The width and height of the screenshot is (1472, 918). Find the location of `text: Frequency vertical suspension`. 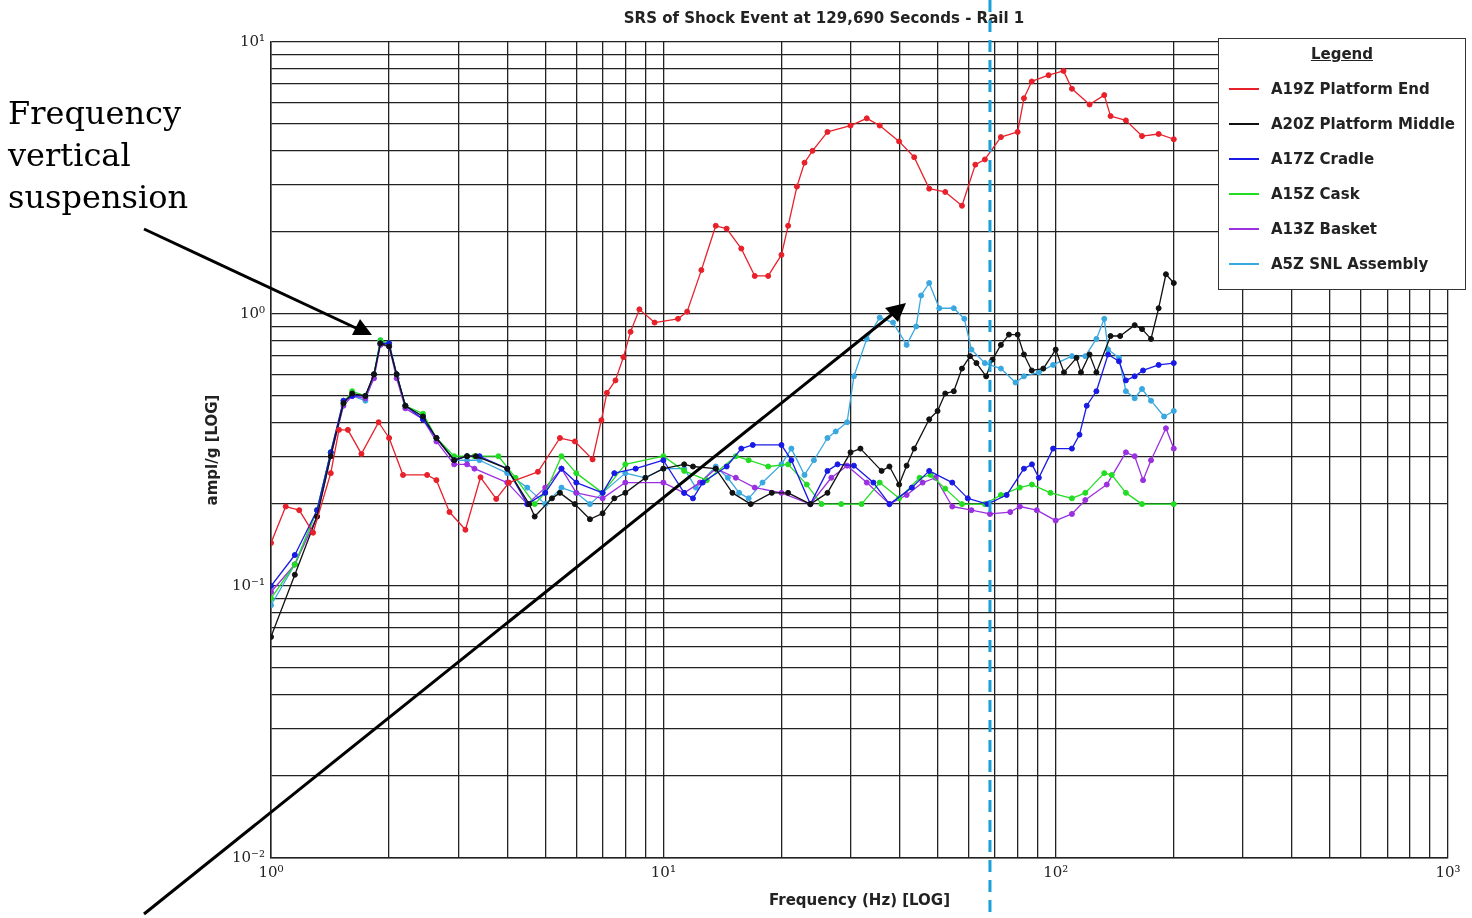

text: Frequency vertical suspension is located at coordinates (98, 155).